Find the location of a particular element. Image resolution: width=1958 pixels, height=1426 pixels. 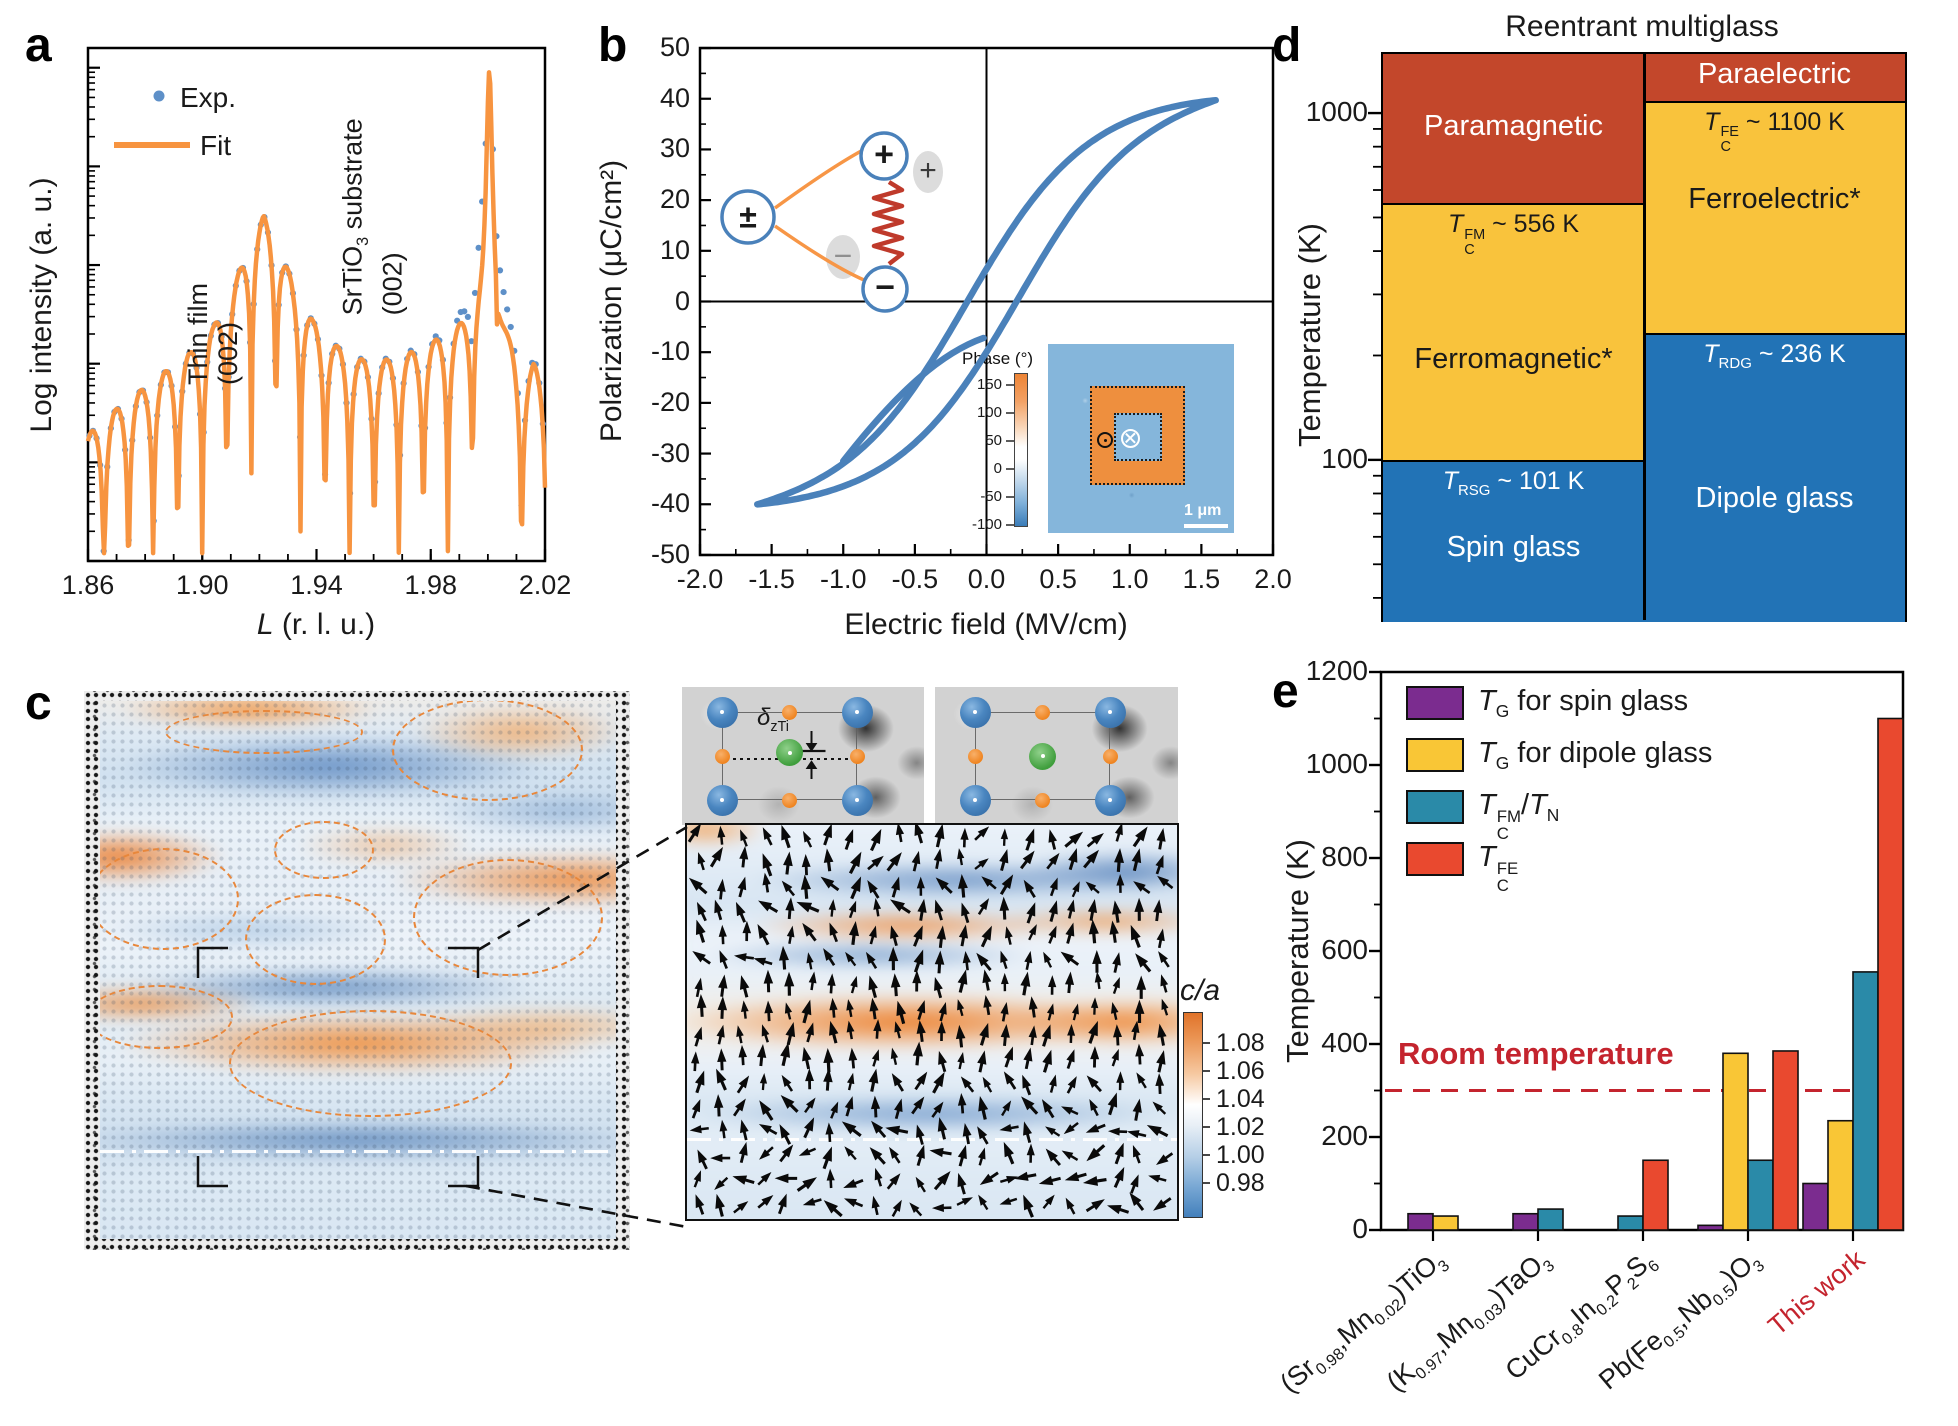

b-x-tick-label: 0.5 is located at coordinates (1058, 579).